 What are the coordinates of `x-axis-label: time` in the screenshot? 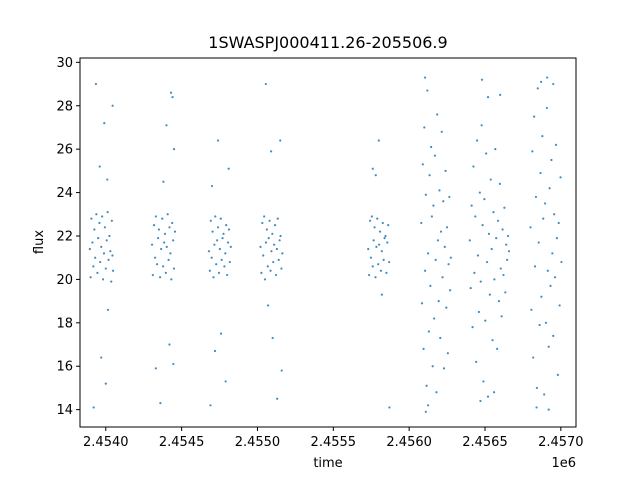 It's located at (327, 463).